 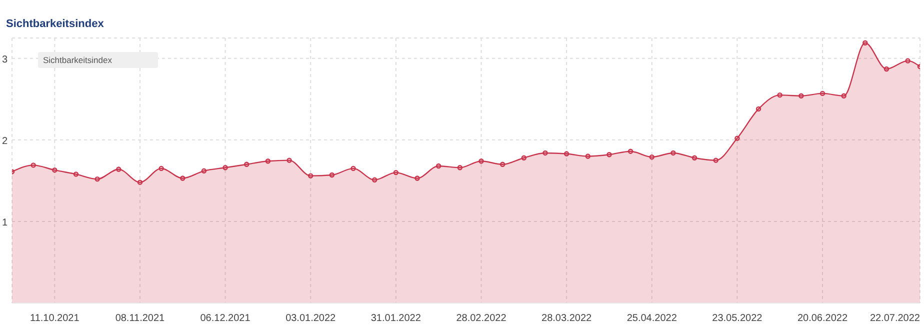 I want to click on annotation: Sichtbarkeitsindex, so click(x=77, y=60).